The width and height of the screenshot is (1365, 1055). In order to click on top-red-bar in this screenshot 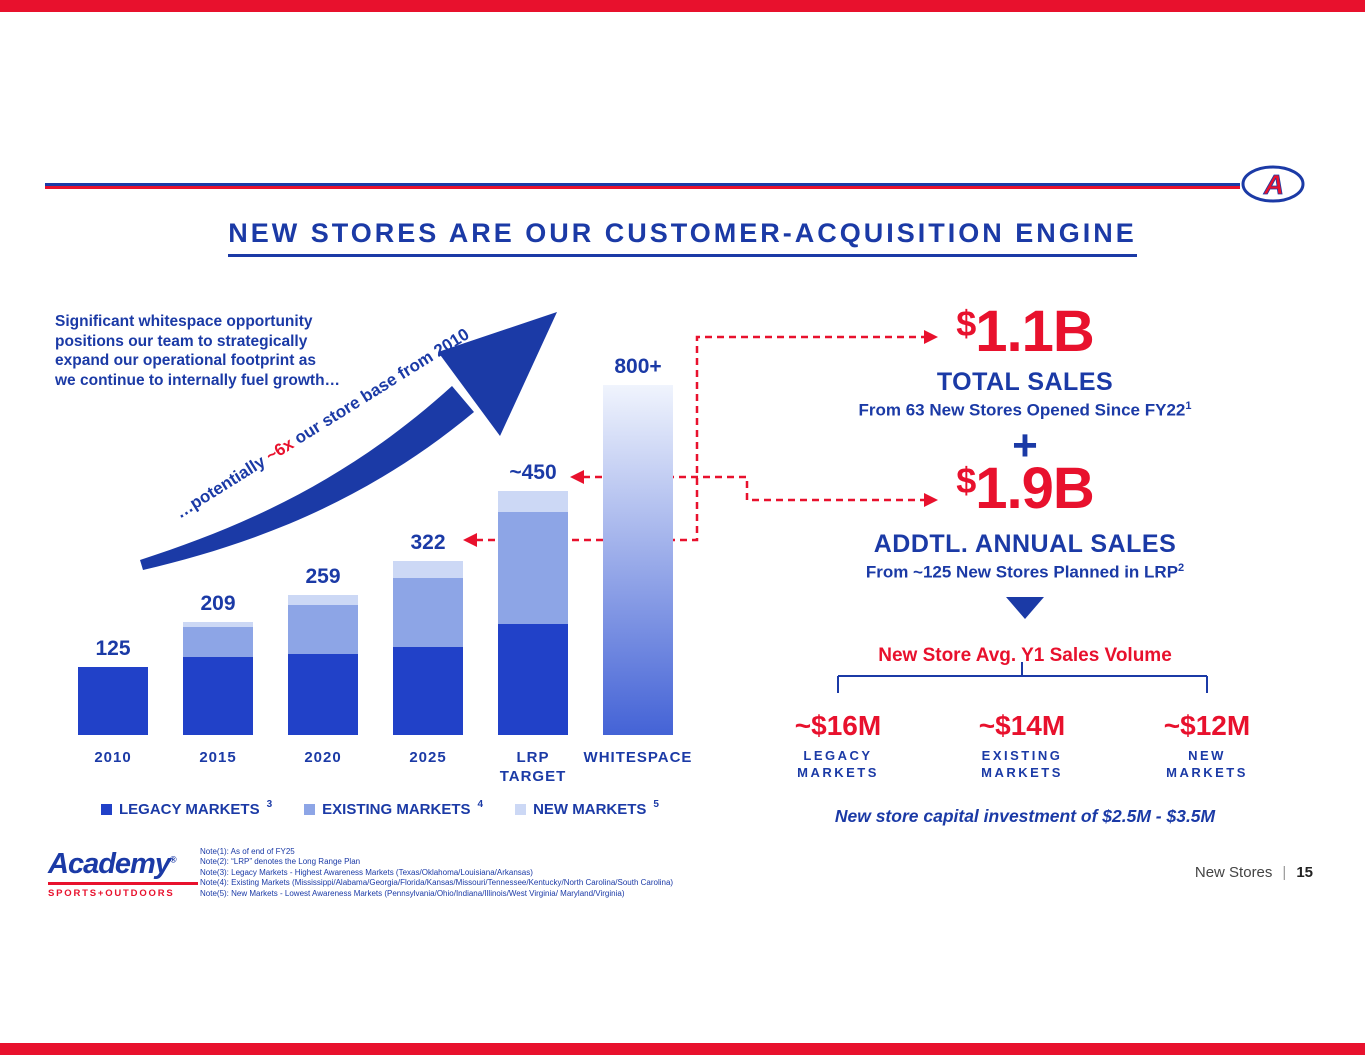, I will do `click(682, 6)`.